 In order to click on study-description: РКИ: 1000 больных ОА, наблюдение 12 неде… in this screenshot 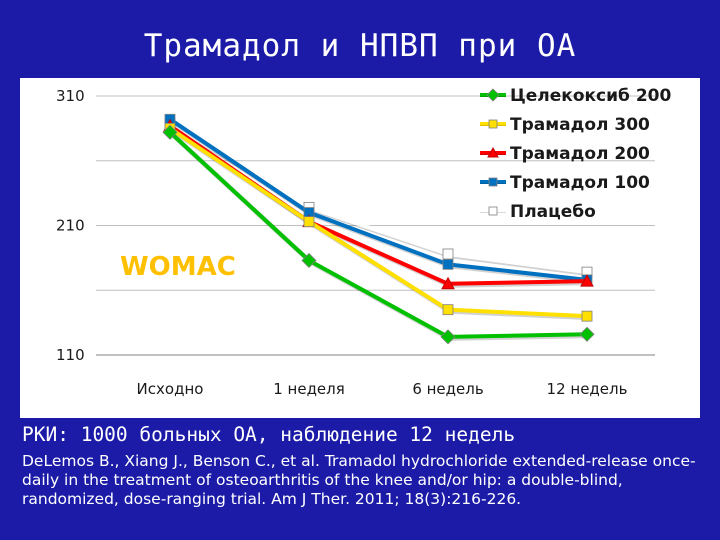, I will do `click(269, 434)`.